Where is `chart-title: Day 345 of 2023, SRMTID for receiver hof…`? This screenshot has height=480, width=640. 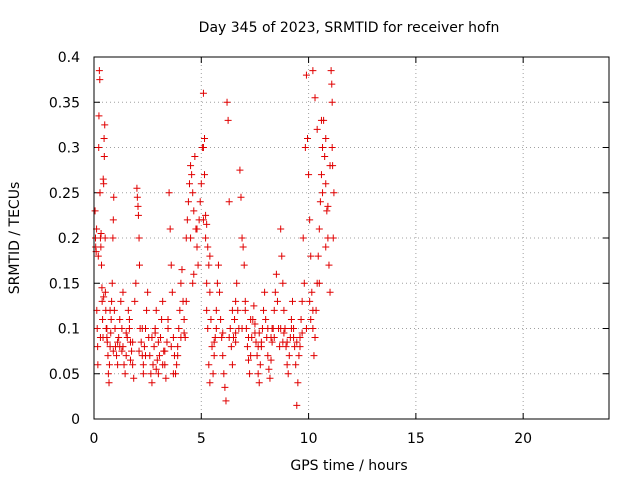
chart-title: Day 345 of 2023, SRMTID for receiver hof… is located at coordinates (349, 28).